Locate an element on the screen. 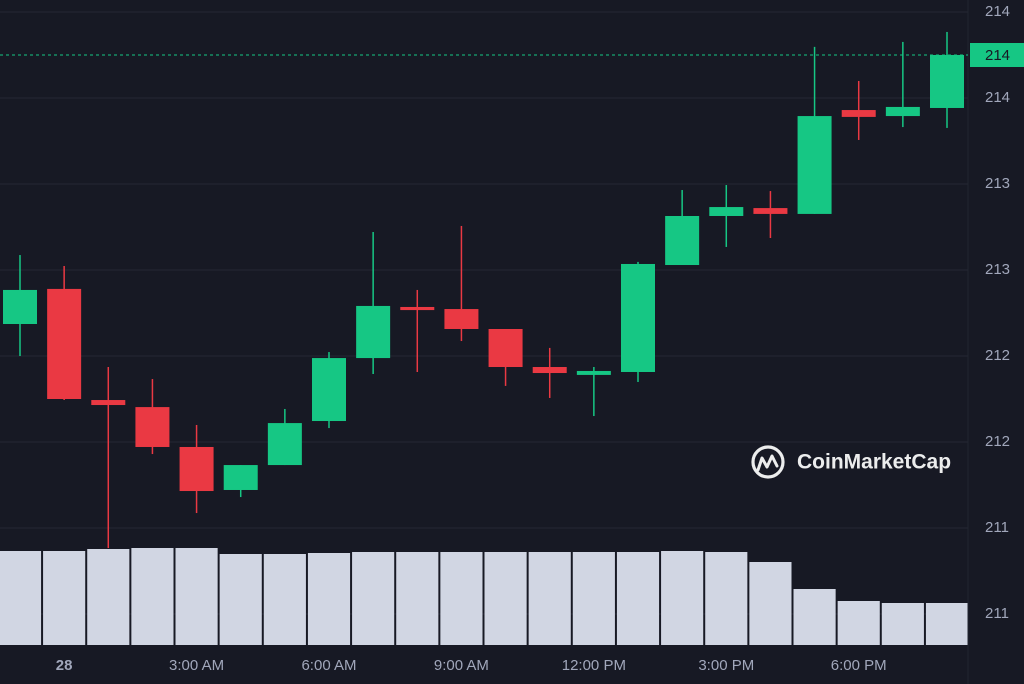 The image size is (1024, 684). logo-ring is located at coordinates (768, 462).